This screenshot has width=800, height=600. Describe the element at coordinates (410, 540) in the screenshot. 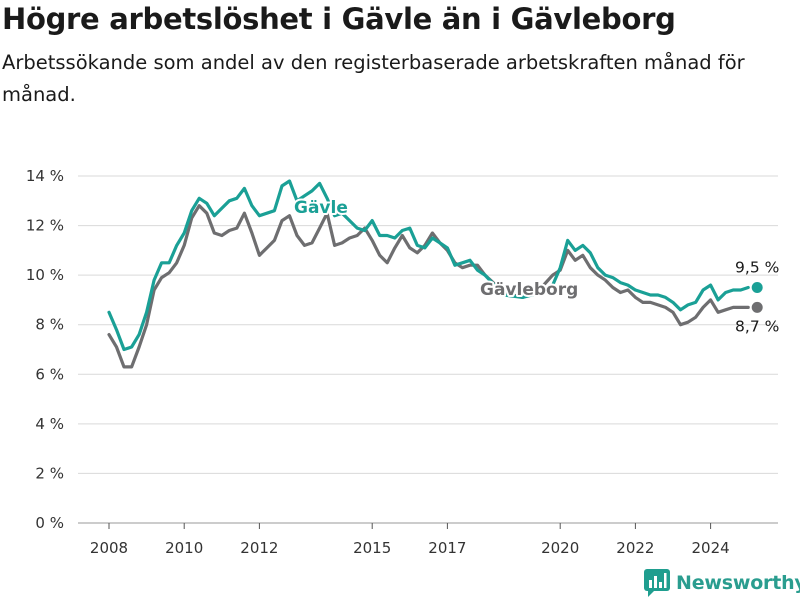

I see `x-axis-ticks: 2008 2010 2012 2015 2017 2020 2022 2024` at that location.